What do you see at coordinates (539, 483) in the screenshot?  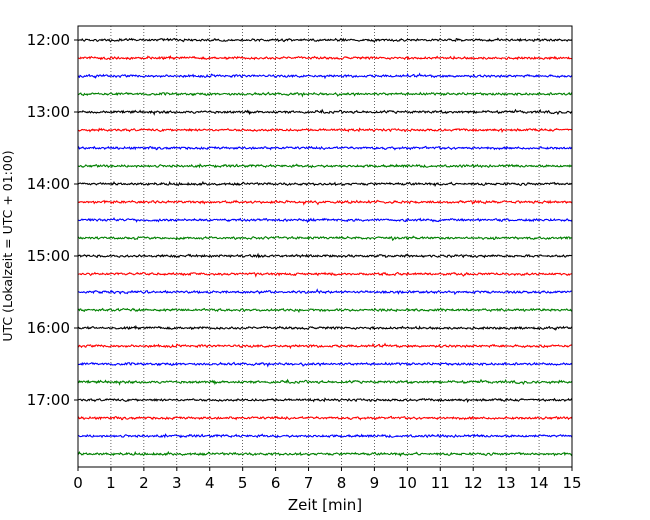 I see `x-tick-label: 14` at bounding box center [539, 483].